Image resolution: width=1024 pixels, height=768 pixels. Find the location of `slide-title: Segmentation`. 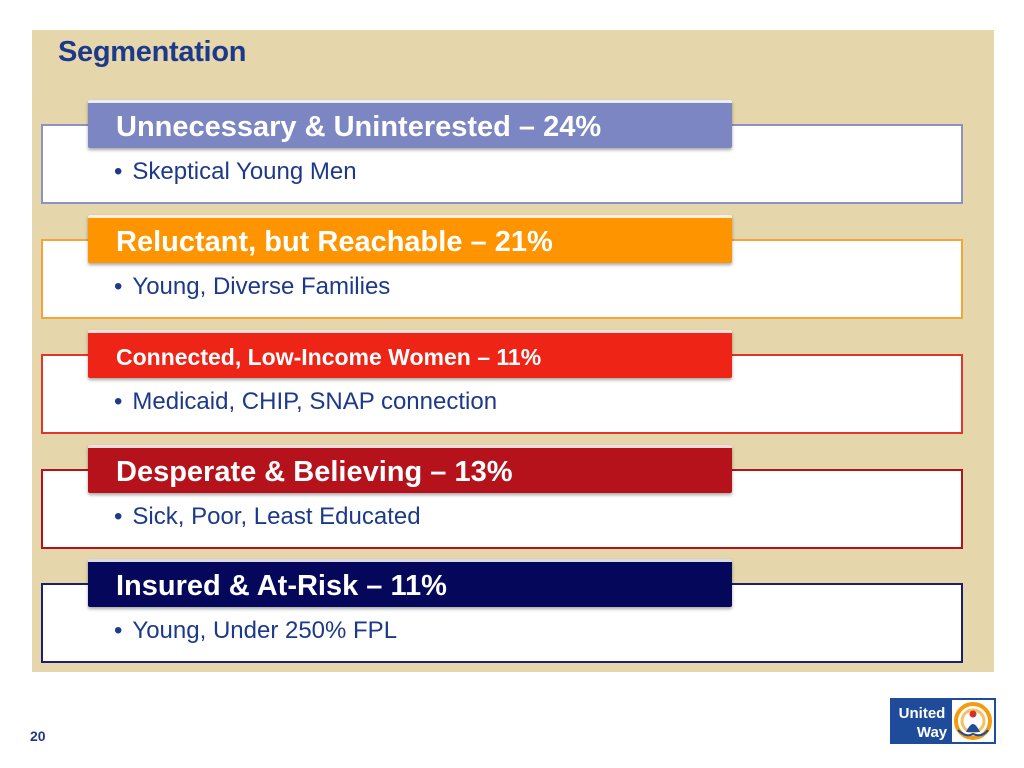

slide-title: Segmentation is located at coordinates (152, 52).